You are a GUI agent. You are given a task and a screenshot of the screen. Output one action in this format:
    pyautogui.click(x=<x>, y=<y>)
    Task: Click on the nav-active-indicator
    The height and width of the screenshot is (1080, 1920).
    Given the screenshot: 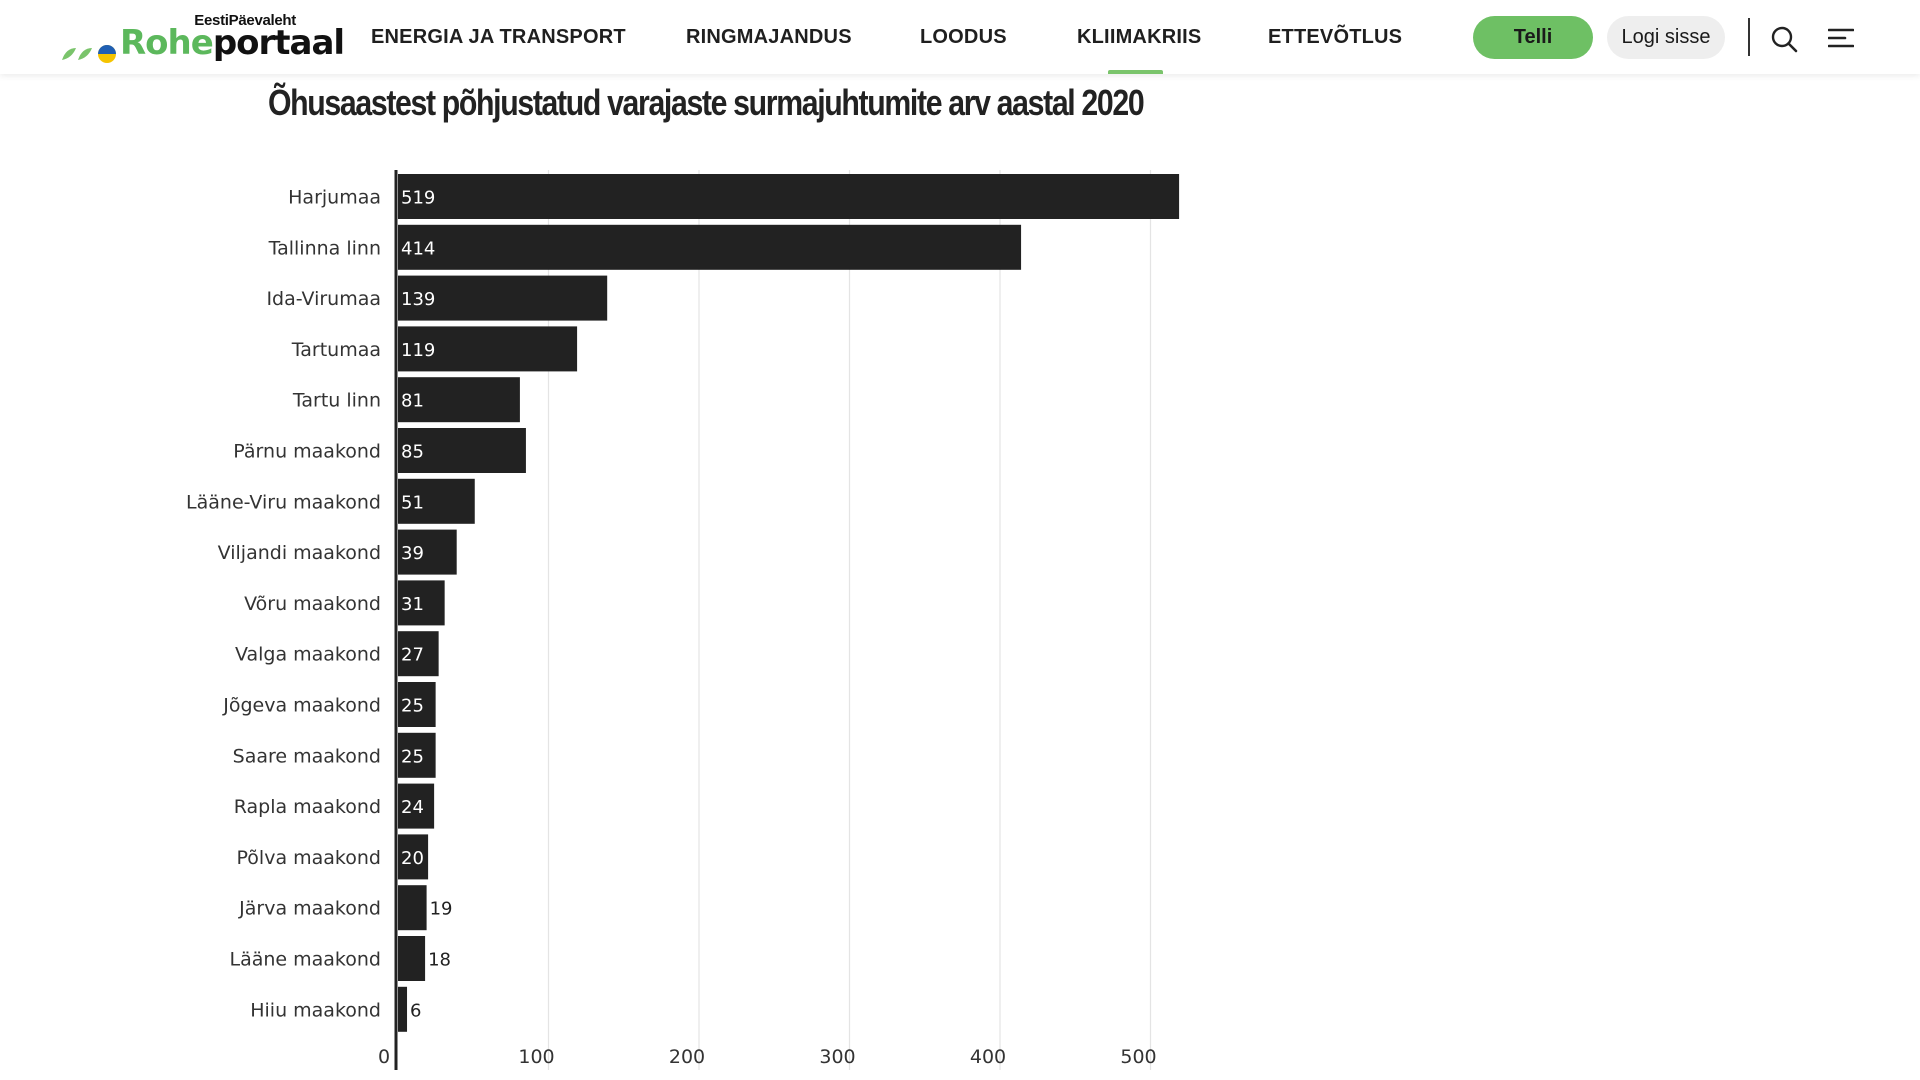 What is the action you would take?
    pyautogui.click(x=1135, y=72)
    